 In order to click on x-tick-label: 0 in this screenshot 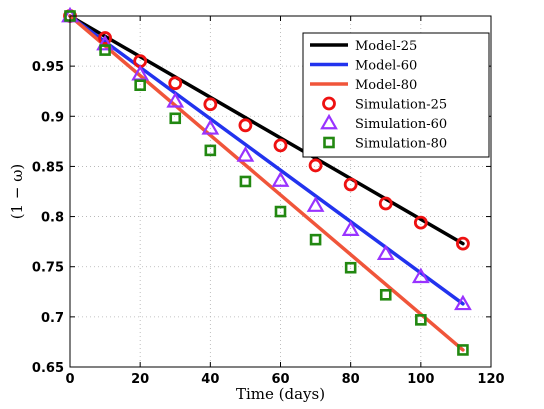, I will do `click(69, 379)`.